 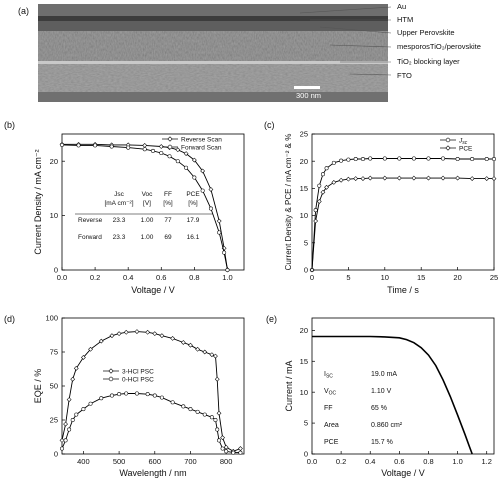 I want to click on jv-legend-forward: Forward Scan, so click(x=201, y=148).